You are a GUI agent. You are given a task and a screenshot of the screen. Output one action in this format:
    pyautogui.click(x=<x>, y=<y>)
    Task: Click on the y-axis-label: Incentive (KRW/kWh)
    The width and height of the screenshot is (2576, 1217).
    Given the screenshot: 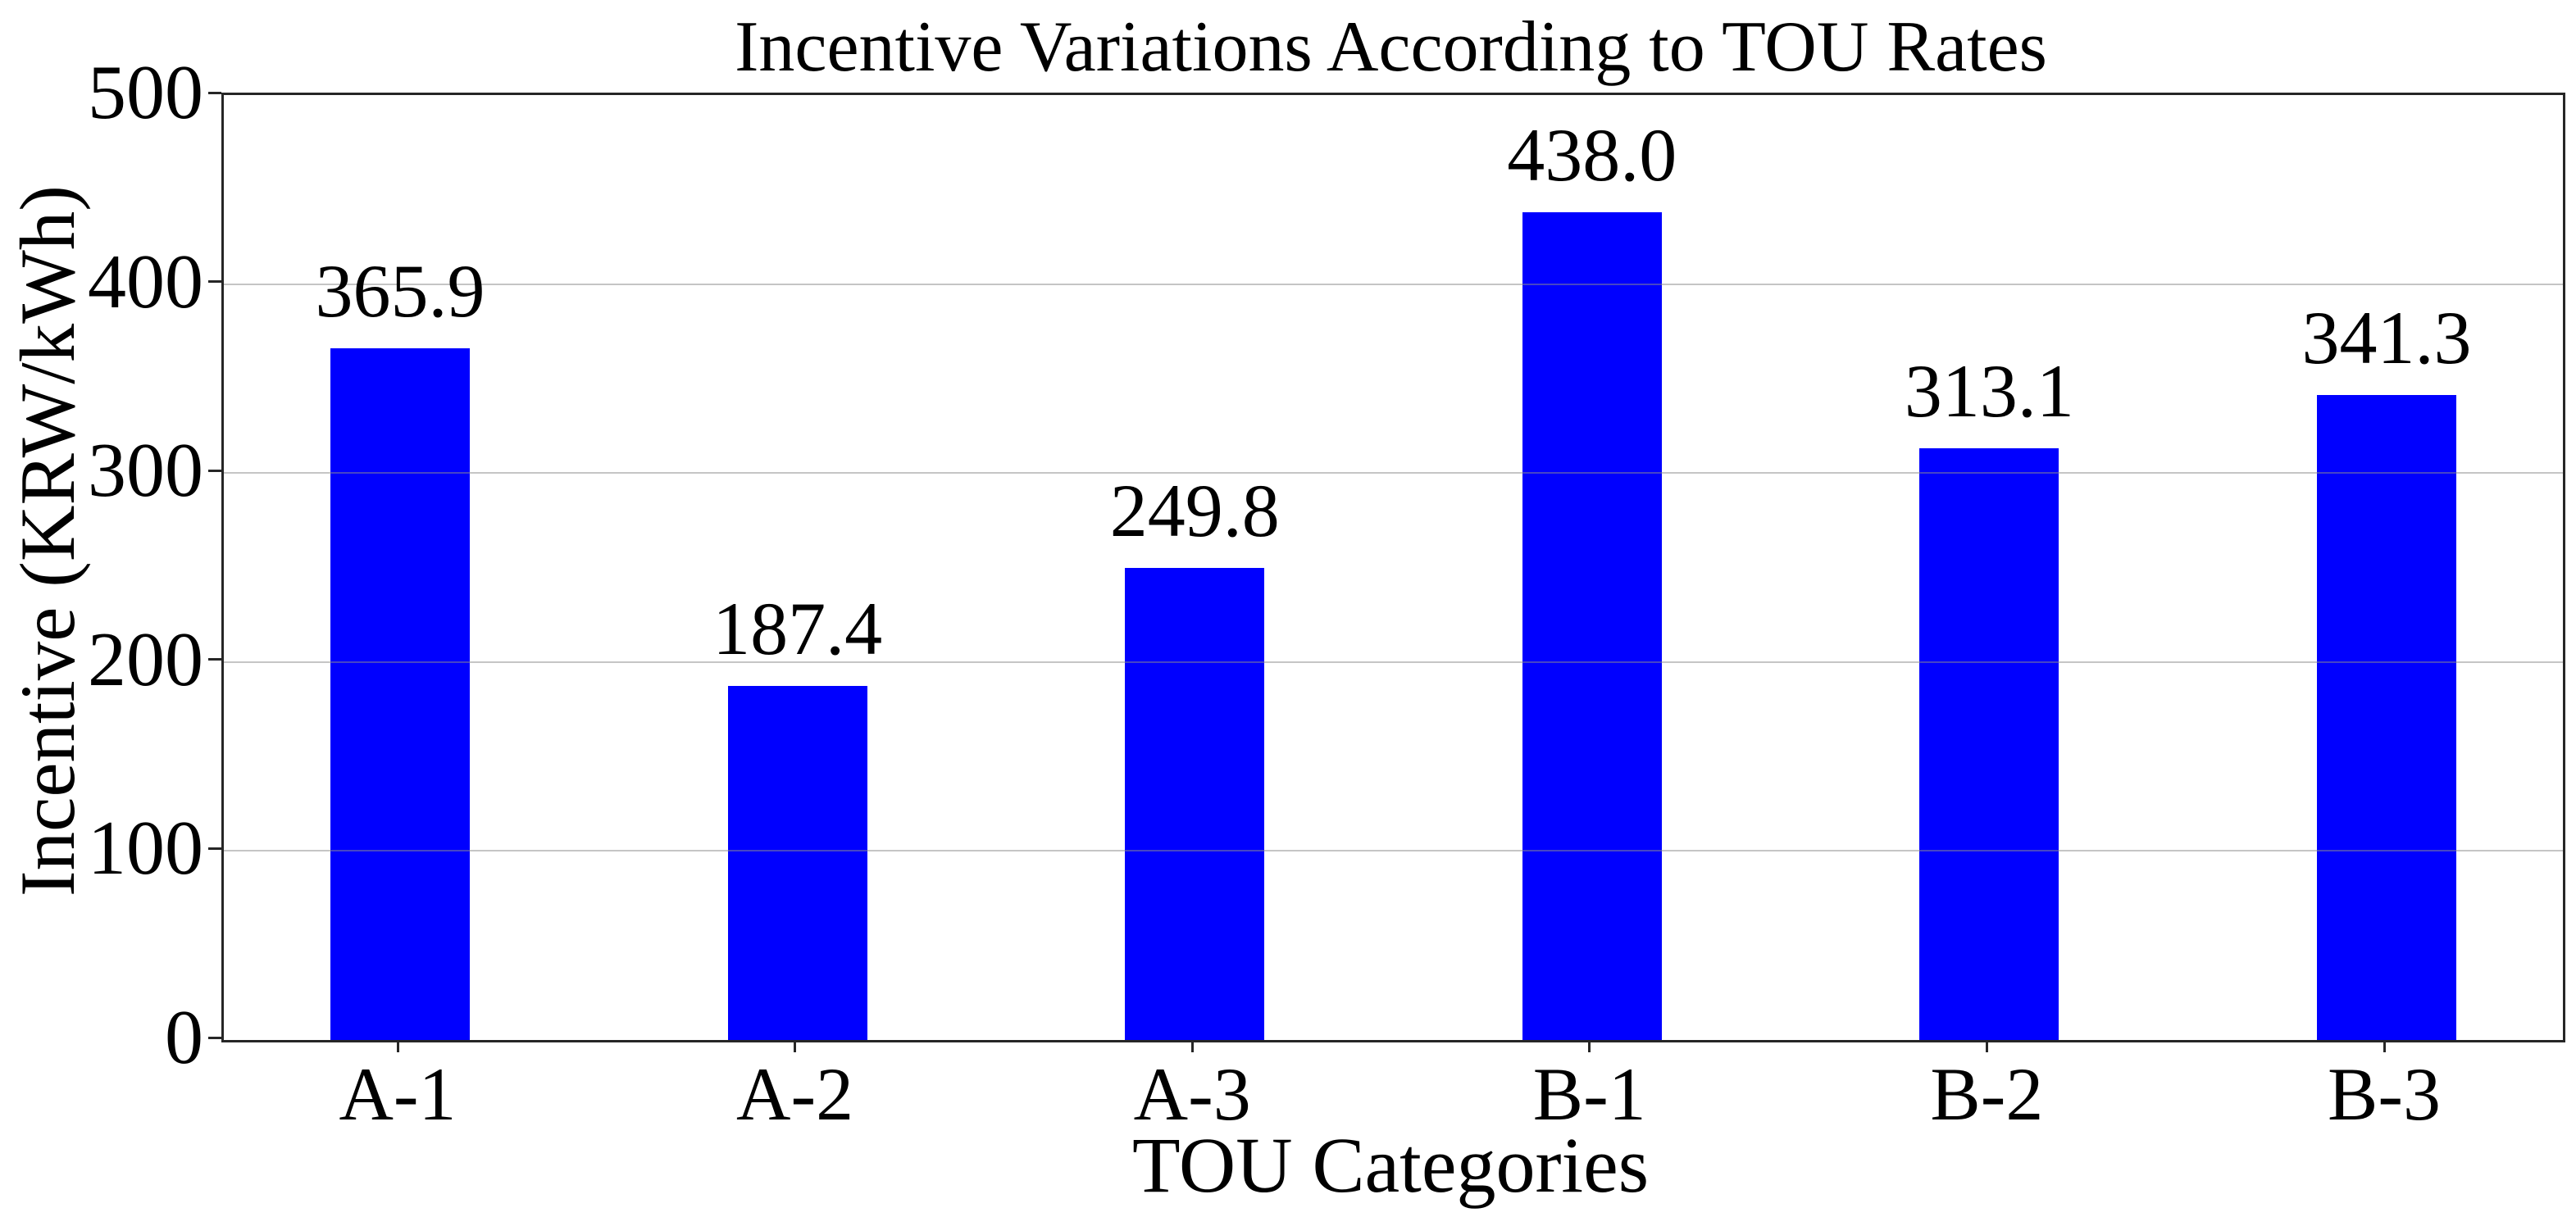 What is the action you would take?
    pyautogui.click(x=48, y=541)
    